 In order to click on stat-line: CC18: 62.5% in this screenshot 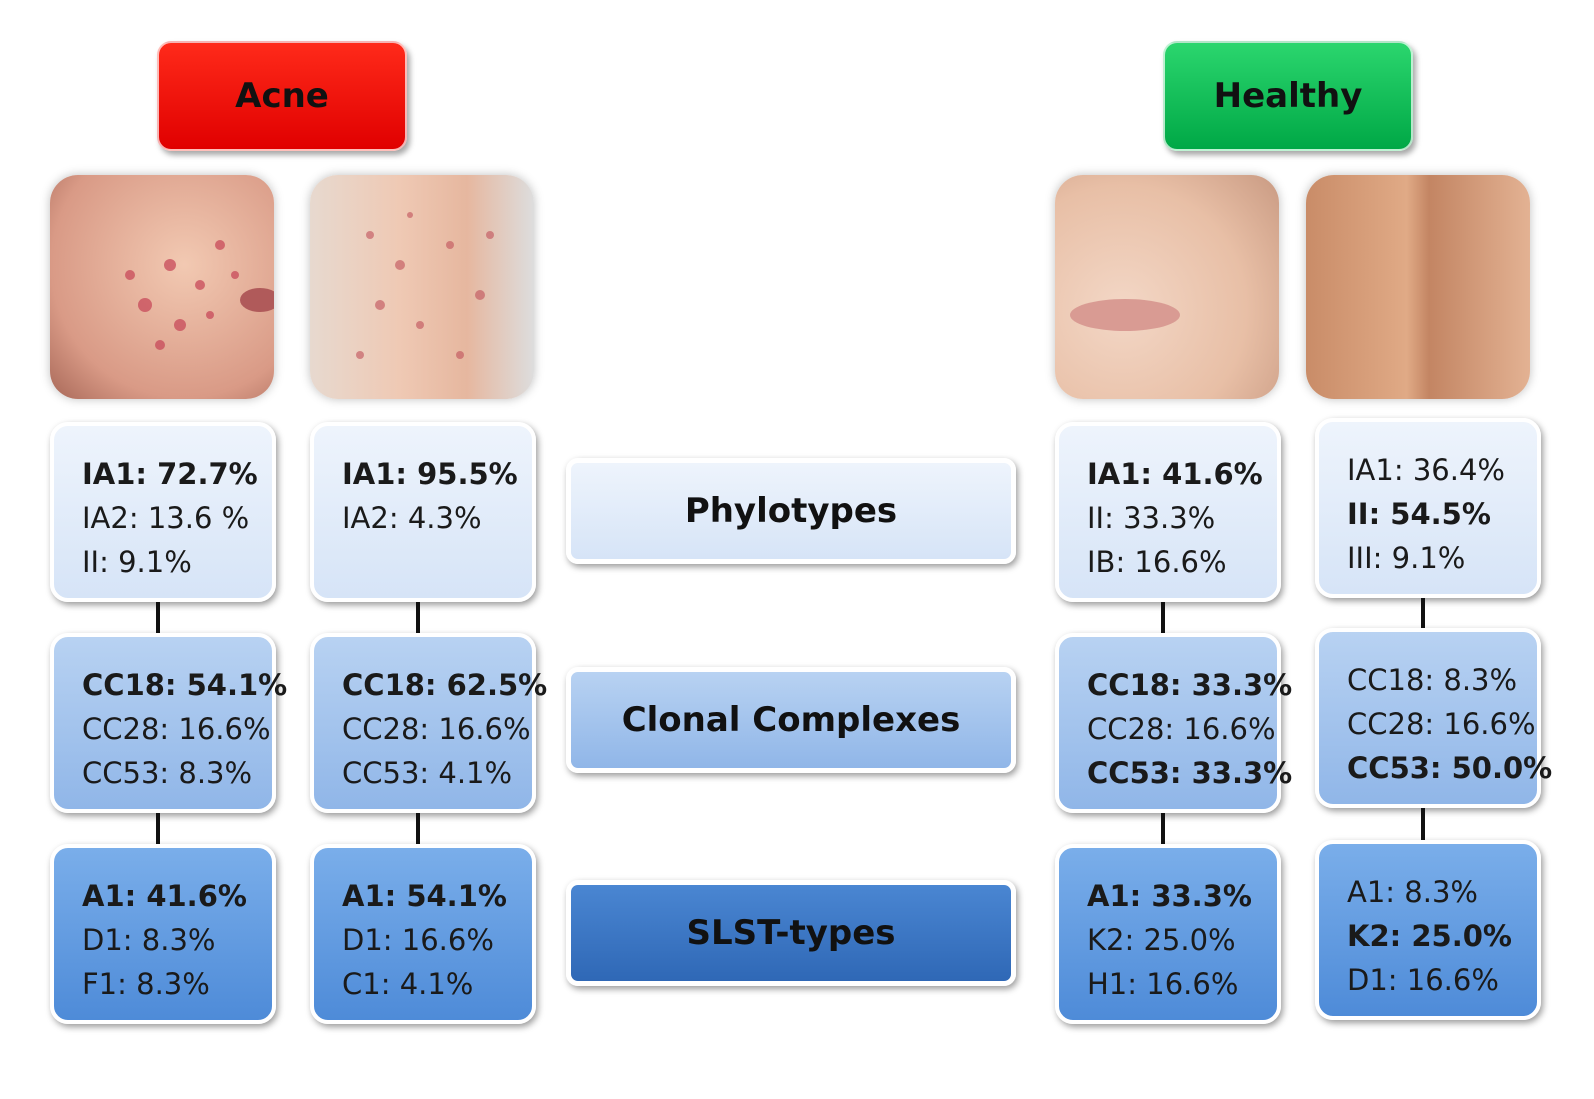, I will do `click(445, 685)`.